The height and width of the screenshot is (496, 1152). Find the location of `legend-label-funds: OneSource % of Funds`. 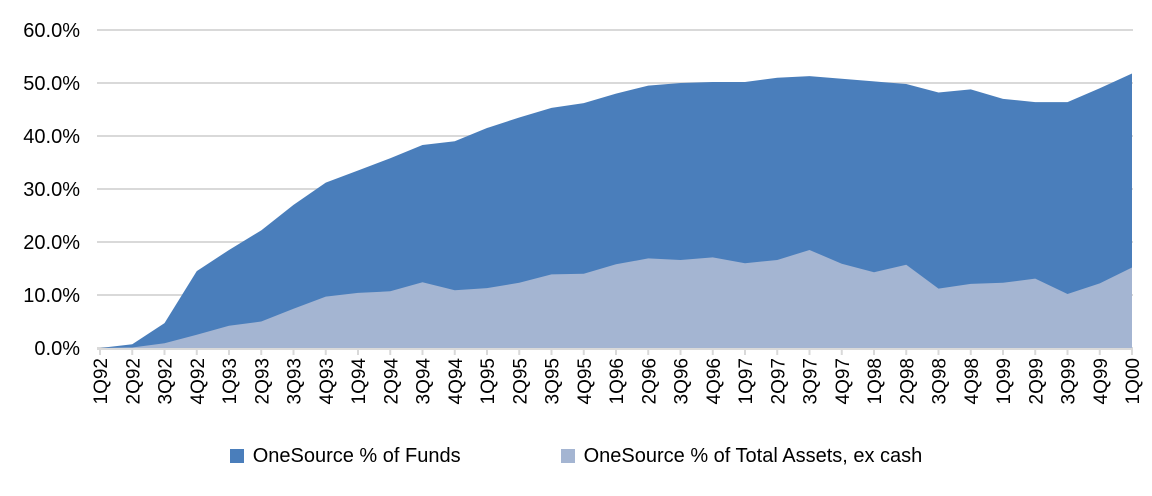

legend-label-funds: OneSource % of Funds is located at coordinates (356, 455).